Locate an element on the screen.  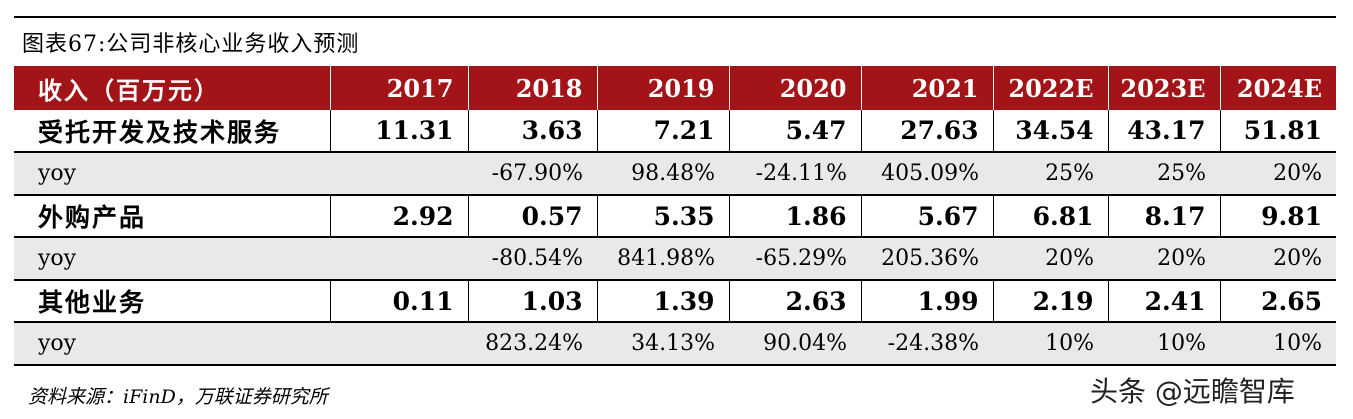
table-cell: 5.47 is located at coordinates (794, 131).